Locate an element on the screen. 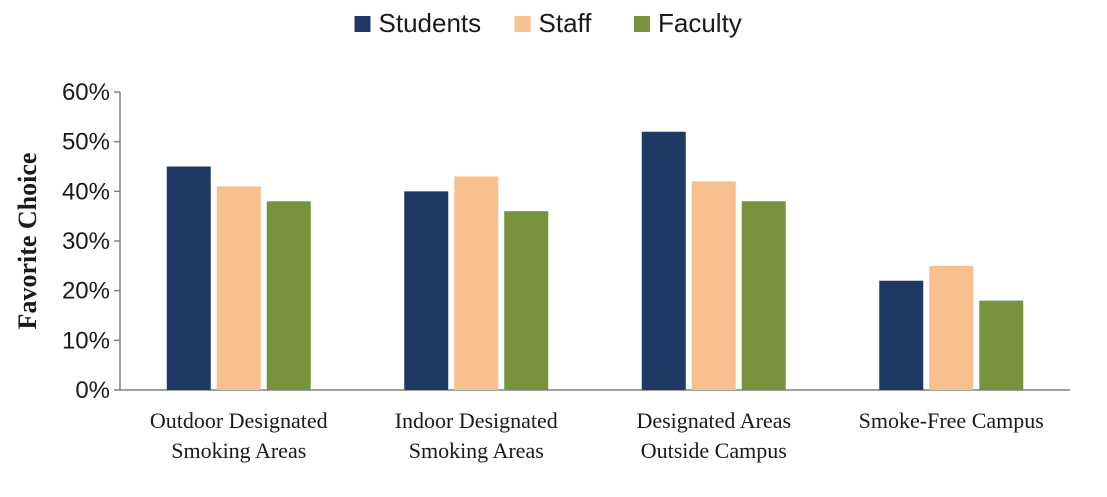  legend-swatch-students is located at coordinates (362, 24).